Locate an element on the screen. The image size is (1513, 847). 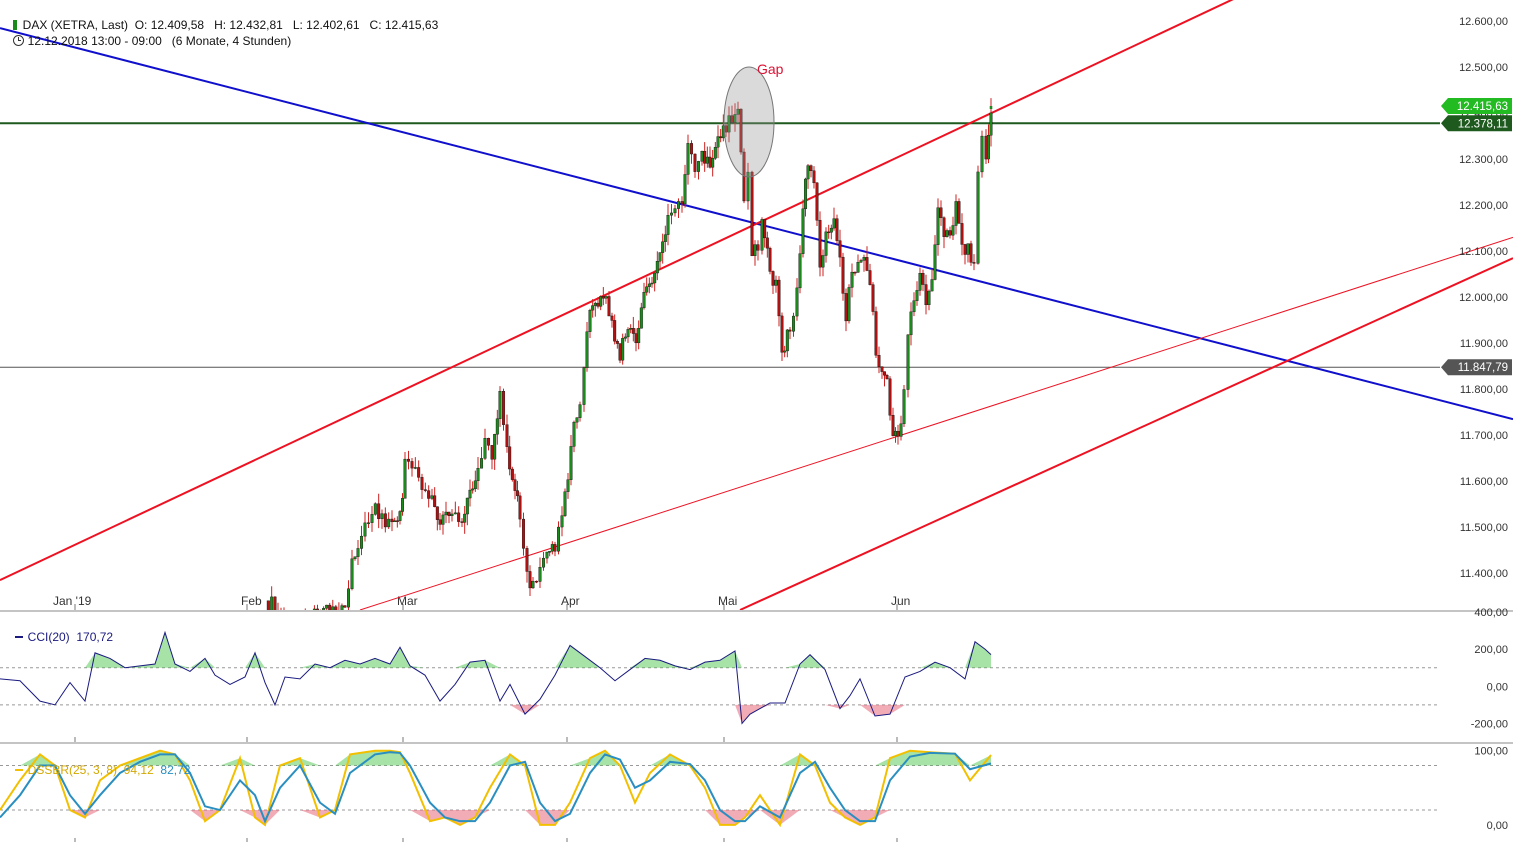
dss-swatch is located at coordinates (18, 770).